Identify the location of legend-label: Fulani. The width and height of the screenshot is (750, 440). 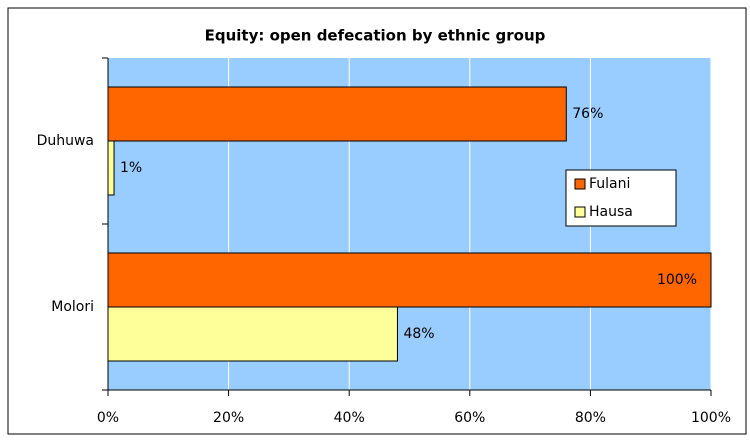
(609, 184).